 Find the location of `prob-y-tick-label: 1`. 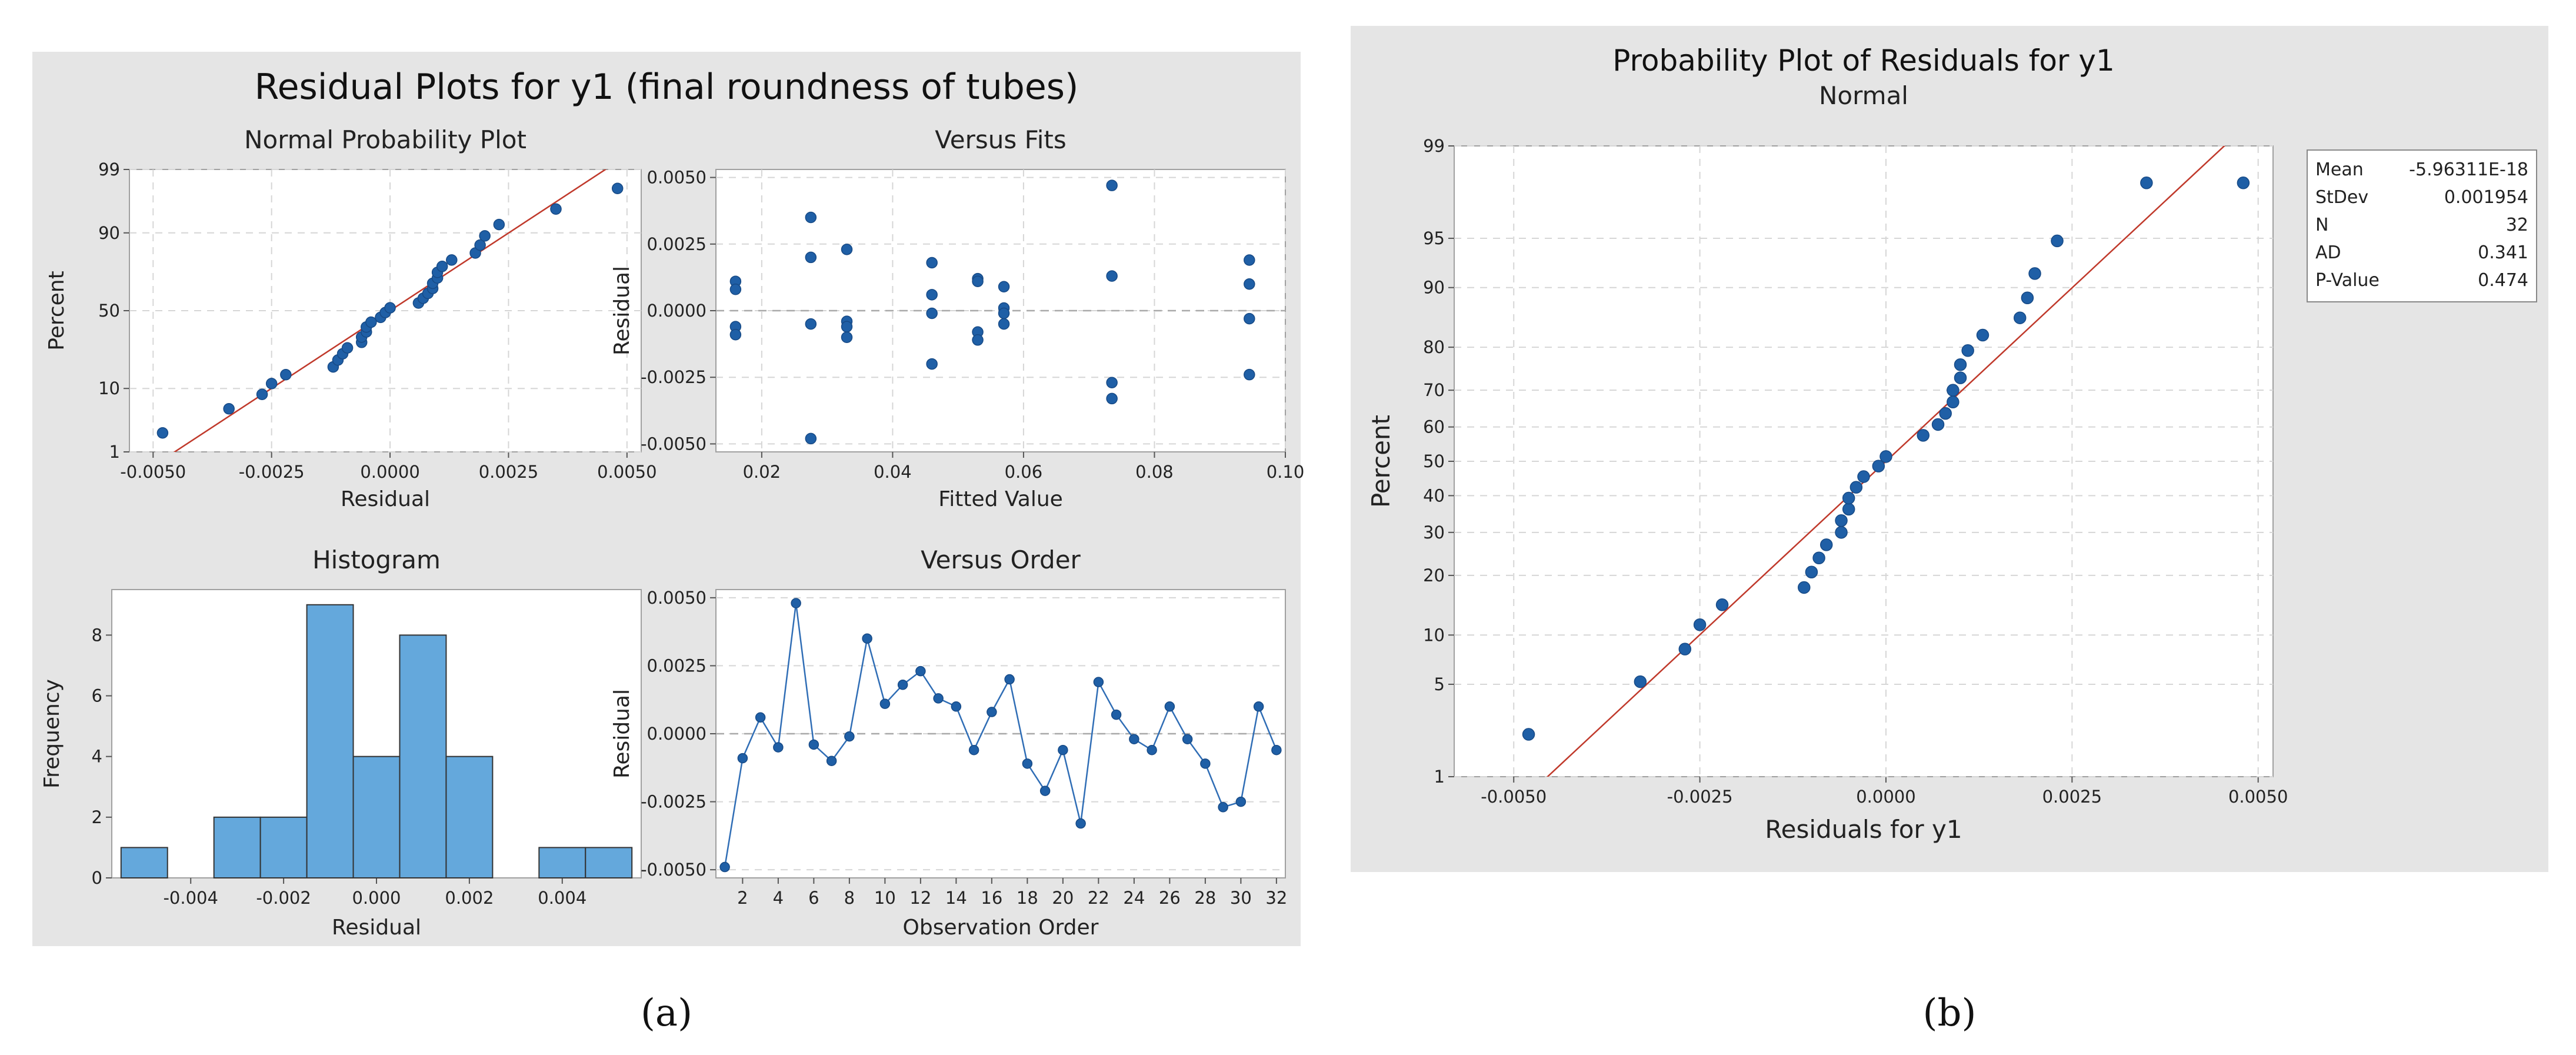

prob-y-tick-label: 1 is located at coordinates (1439, 777).